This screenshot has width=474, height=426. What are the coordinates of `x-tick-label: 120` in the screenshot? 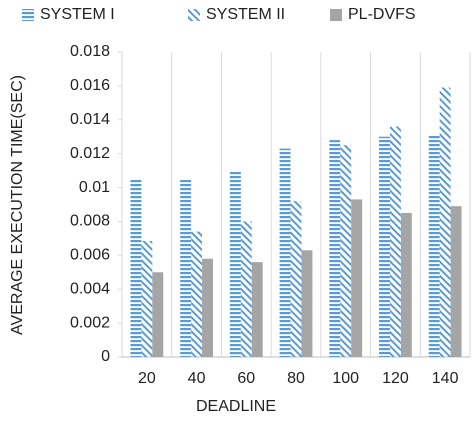 It's located at (395, 378).